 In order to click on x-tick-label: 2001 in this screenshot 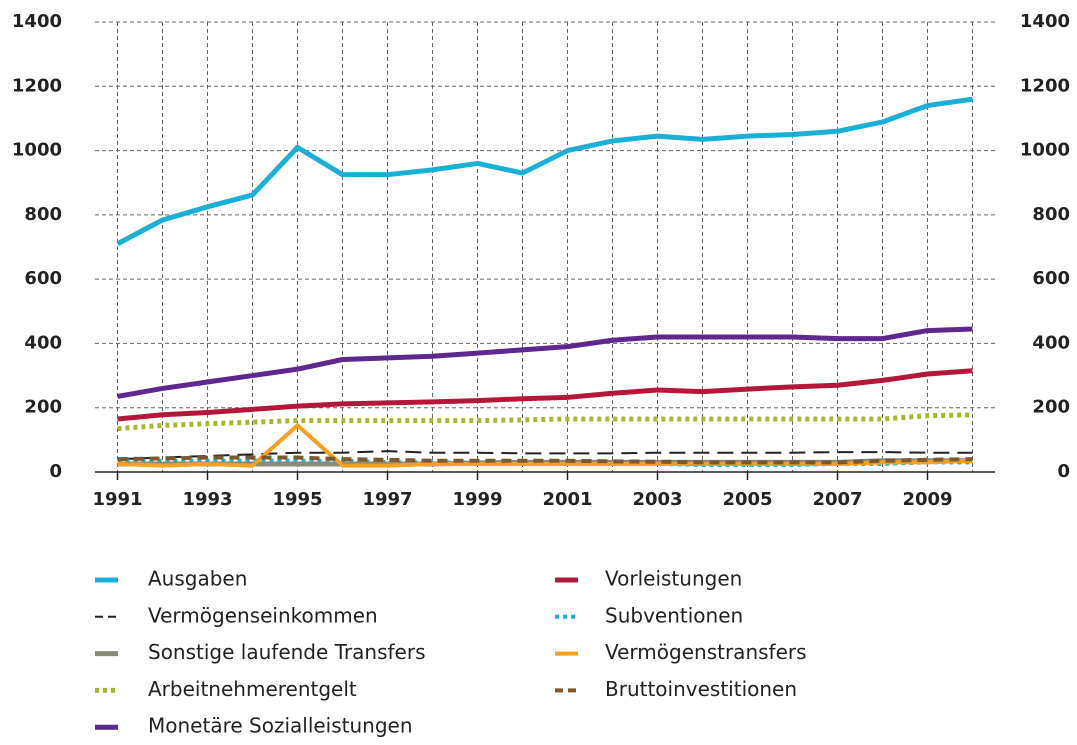, I will do `click(567, 499)`.